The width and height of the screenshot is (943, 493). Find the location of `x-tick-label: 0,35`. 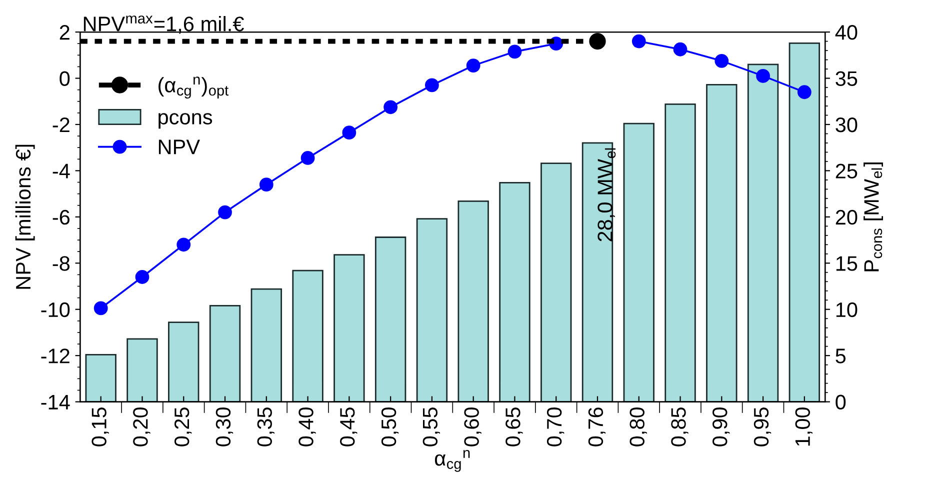

x-tick-label: 0,35 is located at coordinates (265, 427).